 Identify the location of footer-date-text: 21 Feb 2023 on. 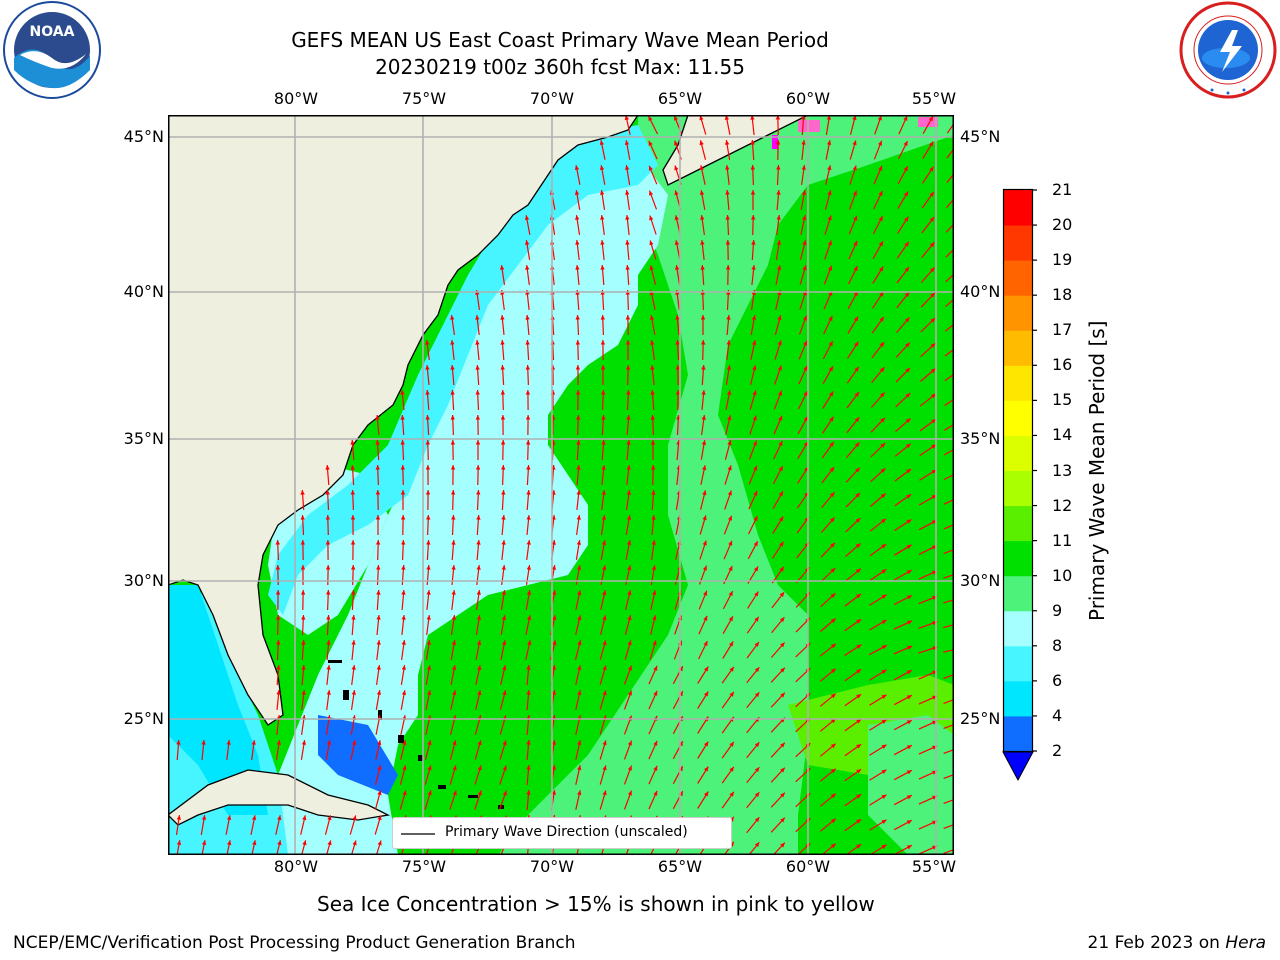
(1156, 943).